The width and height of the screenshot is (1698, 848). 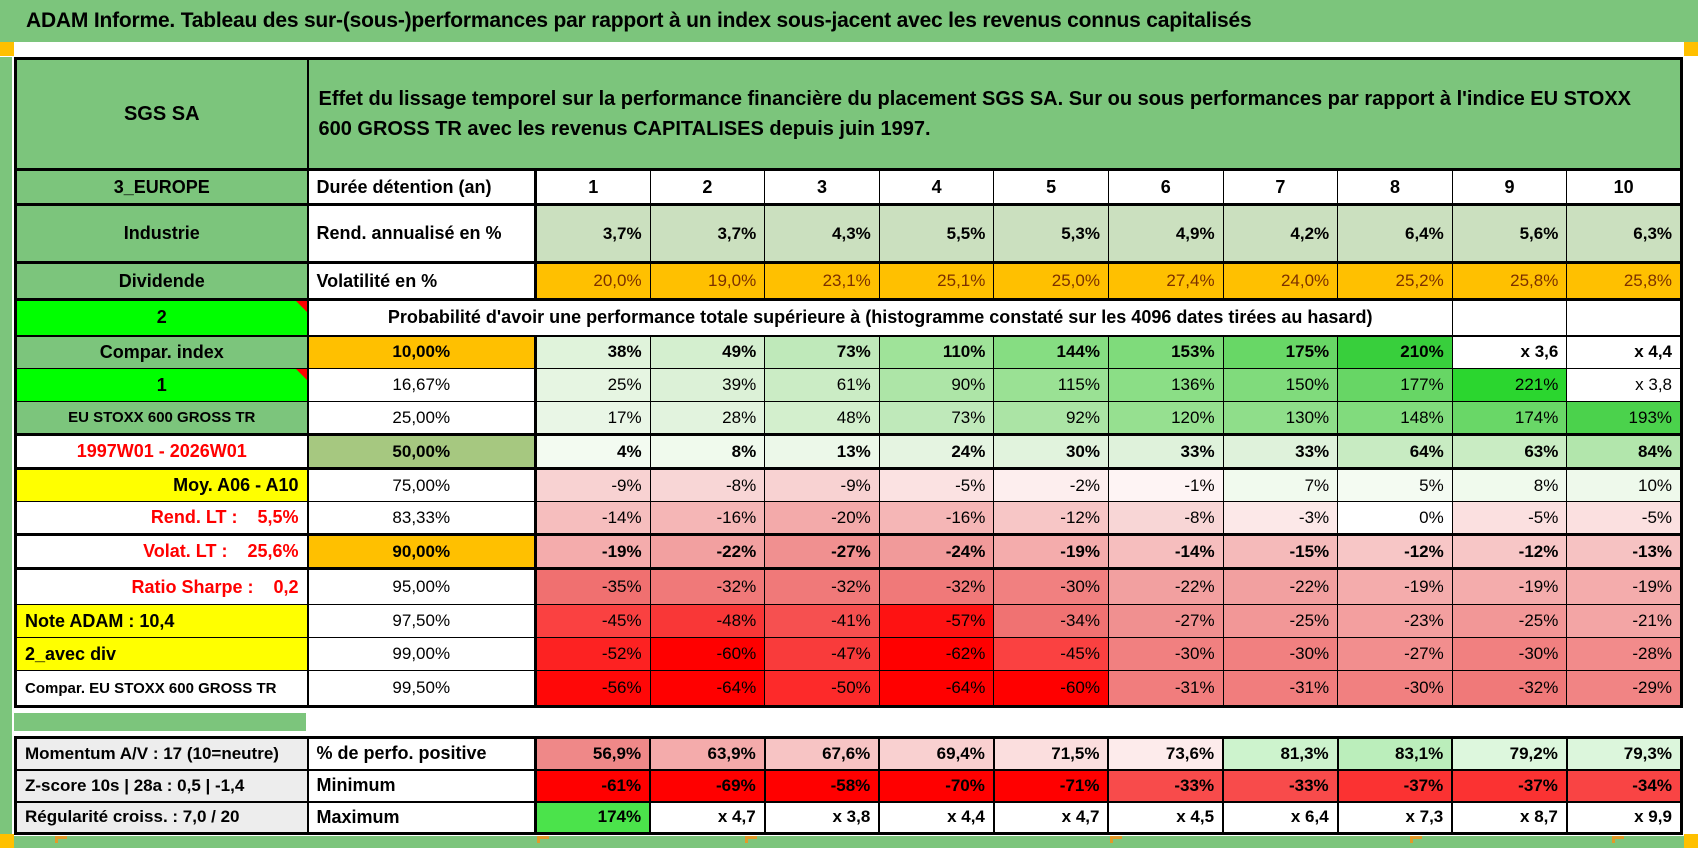 What do you see at coordinates (1509, 451) in the screenshot?
I see `cell-p50-9: 63%` at bounding box center [1509, 451].